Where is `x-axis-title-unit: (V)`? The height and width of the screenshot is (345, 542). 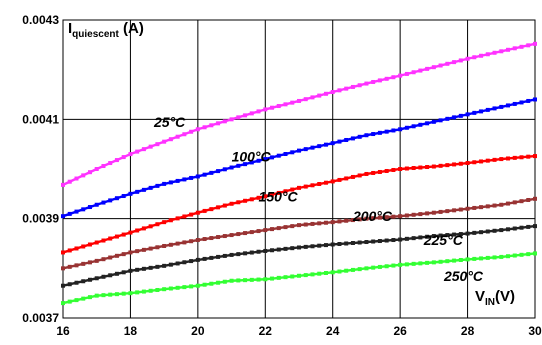 x-axis-title-unit: (V) is located at coordinates (505, 296).